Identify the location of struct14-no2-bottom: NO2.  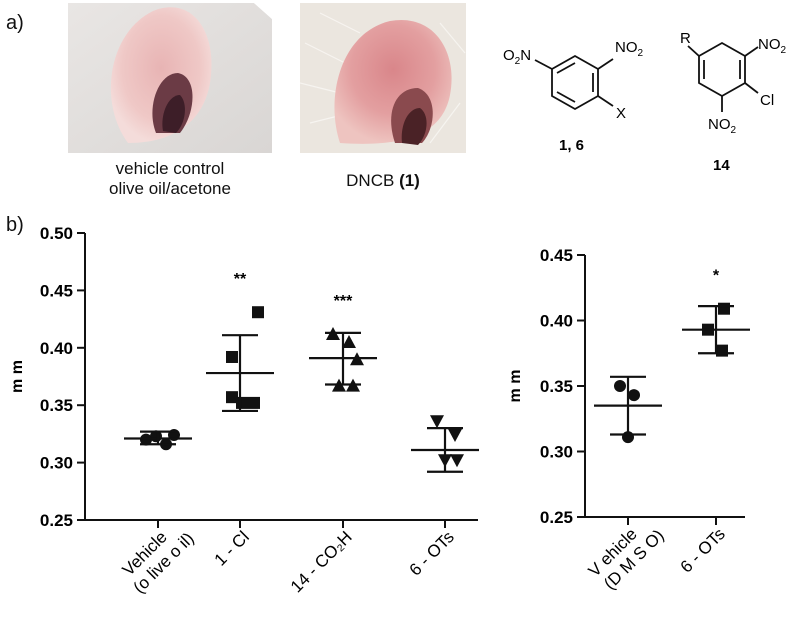
(722, 126).